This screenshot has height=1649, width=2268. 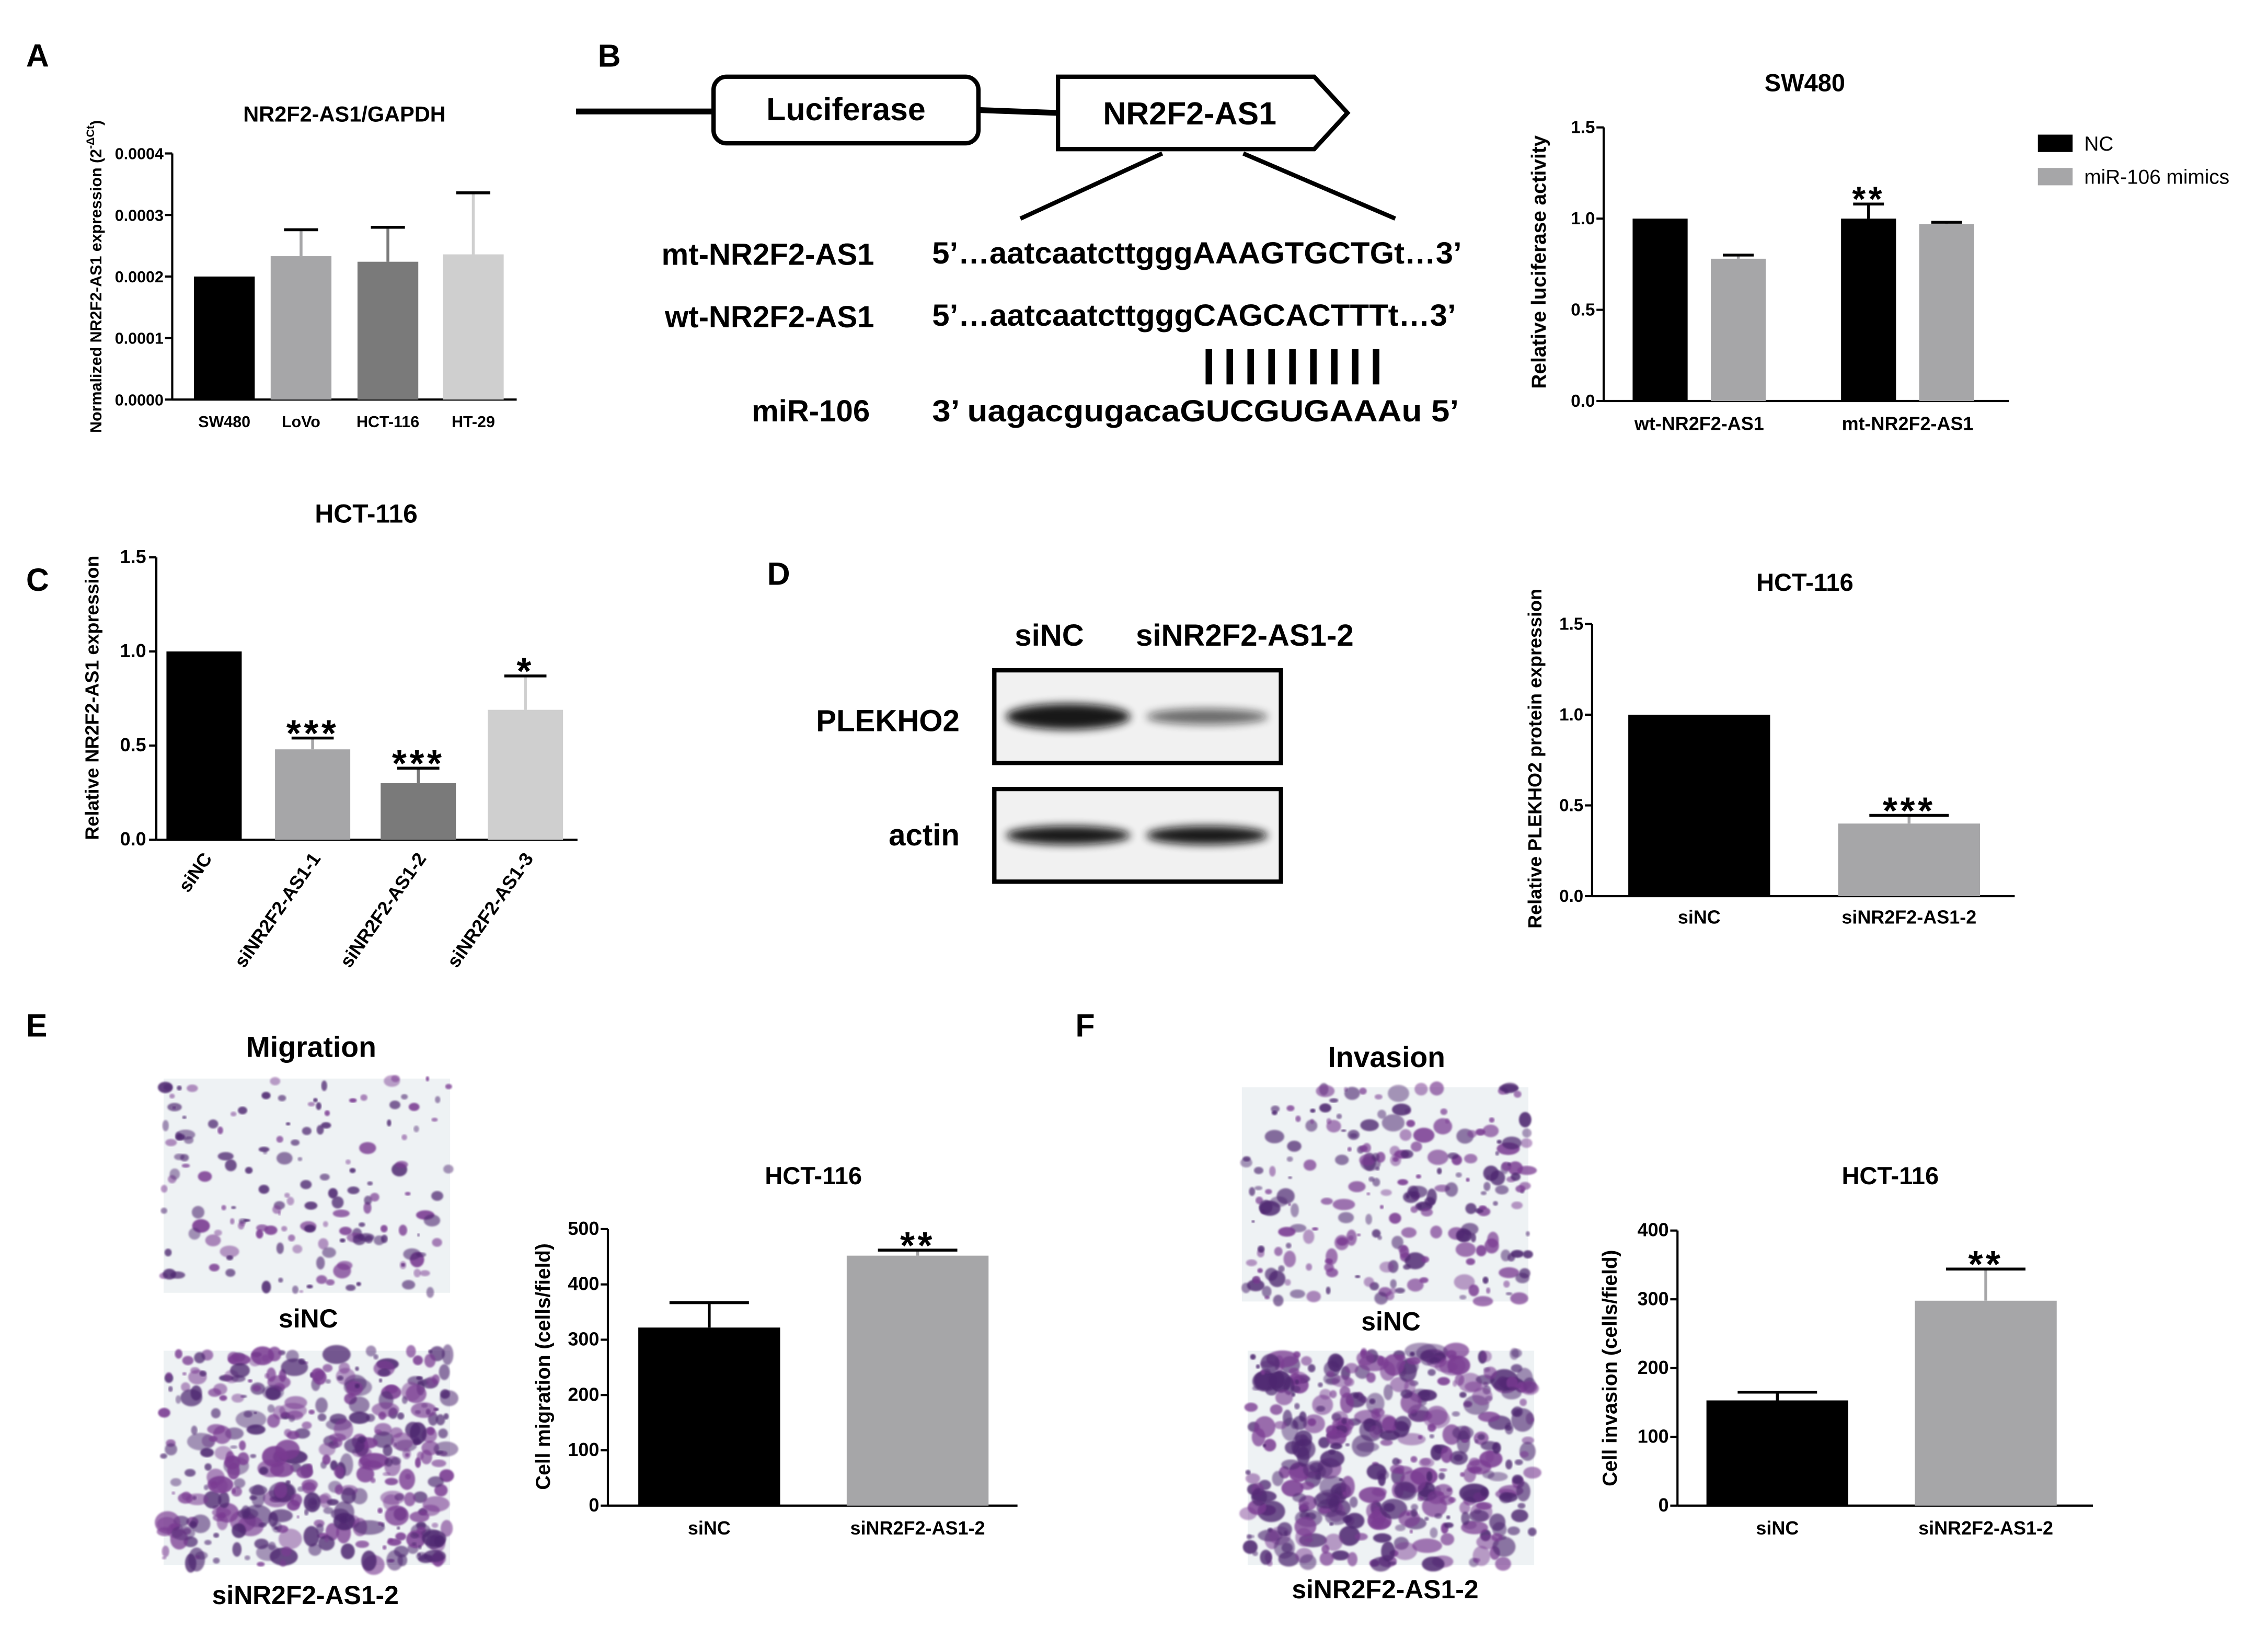 What do you see at coordinates (387, 422) in the screenshot?
I see `x-tick-label: HCT-116` at bounding box center [387, 422].